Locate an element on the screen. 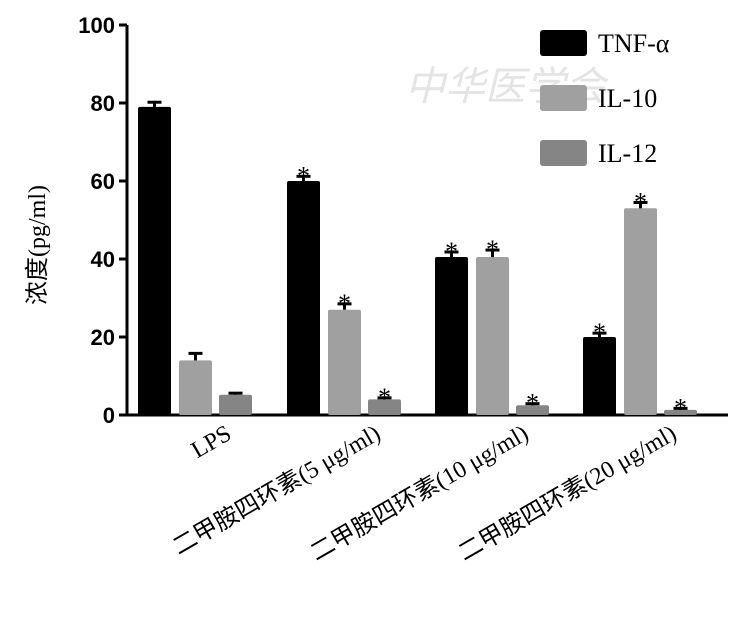 This screenshot has height=634, width=746. y-tick-label: 60 is located at coordinates (103, 181).